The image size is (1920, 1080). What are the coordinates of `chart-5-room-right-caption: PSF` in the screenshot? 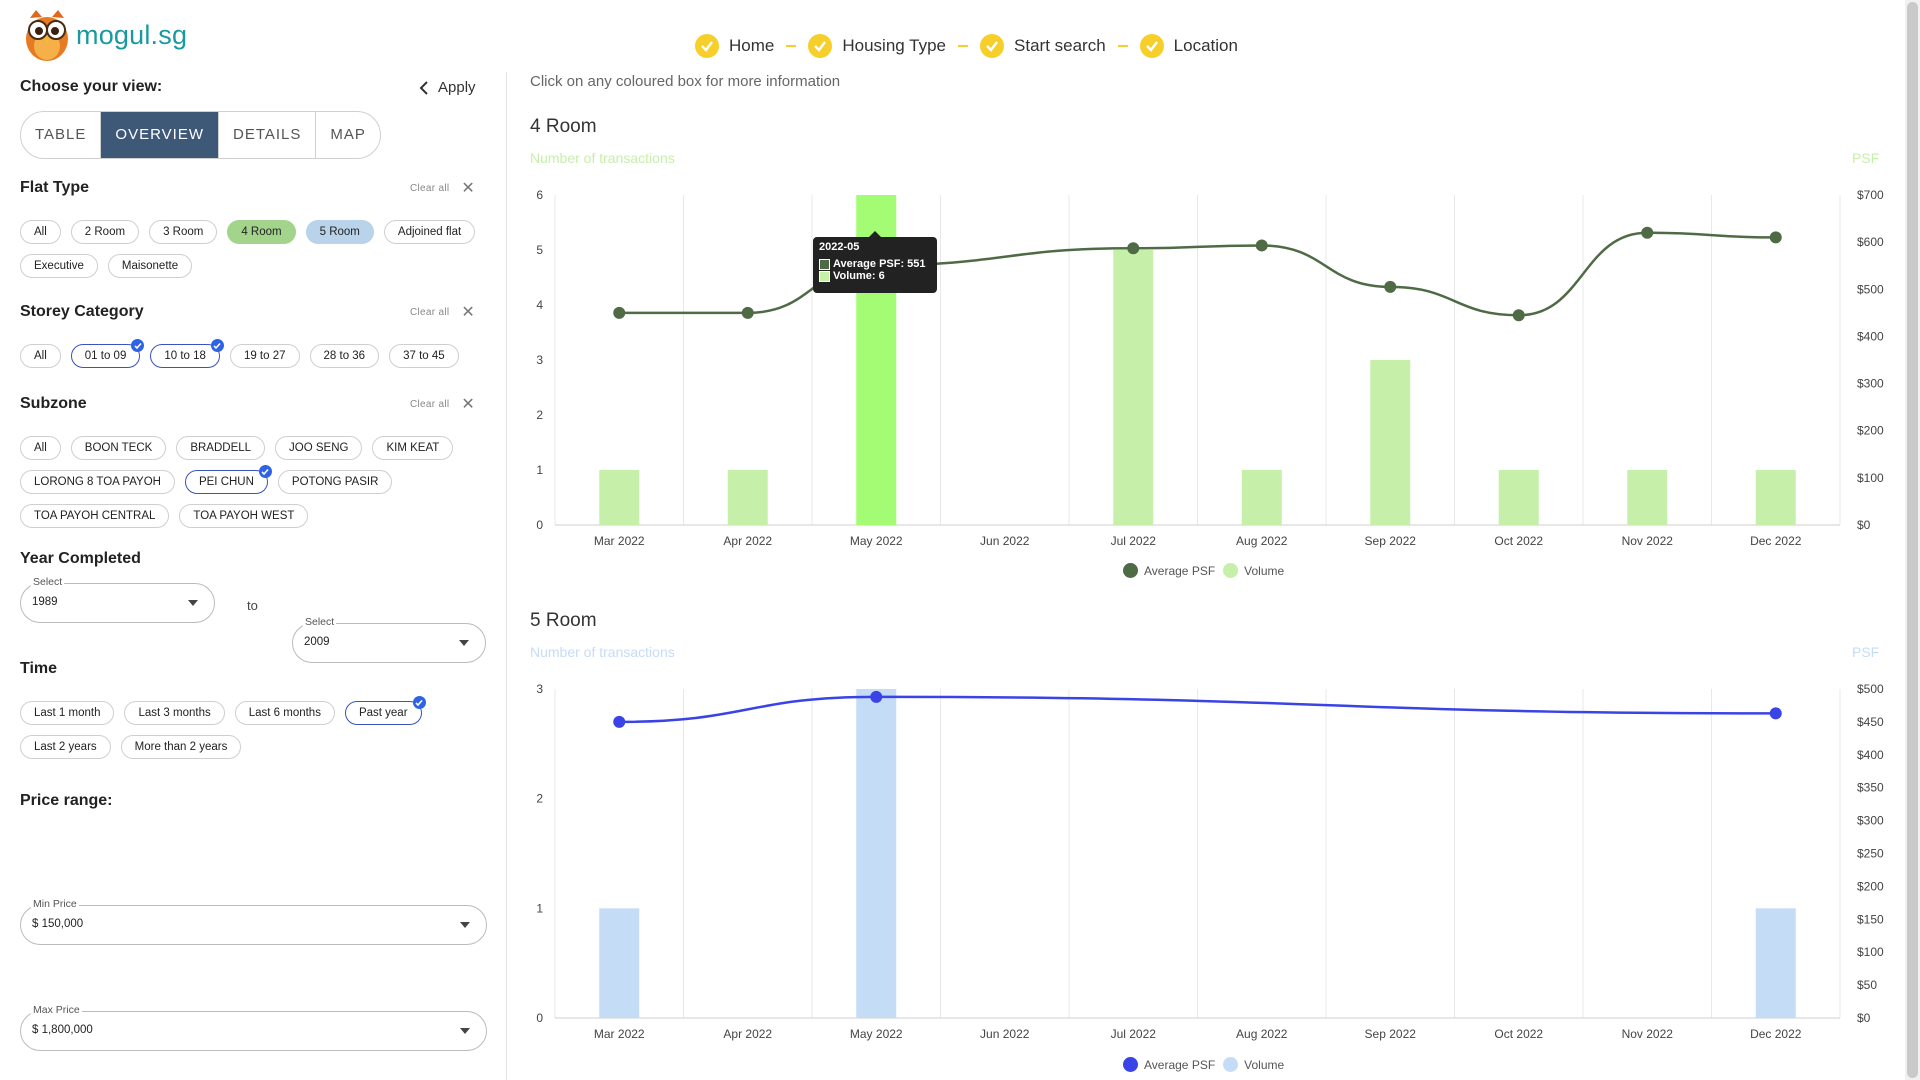 It's located at (1866, 652).